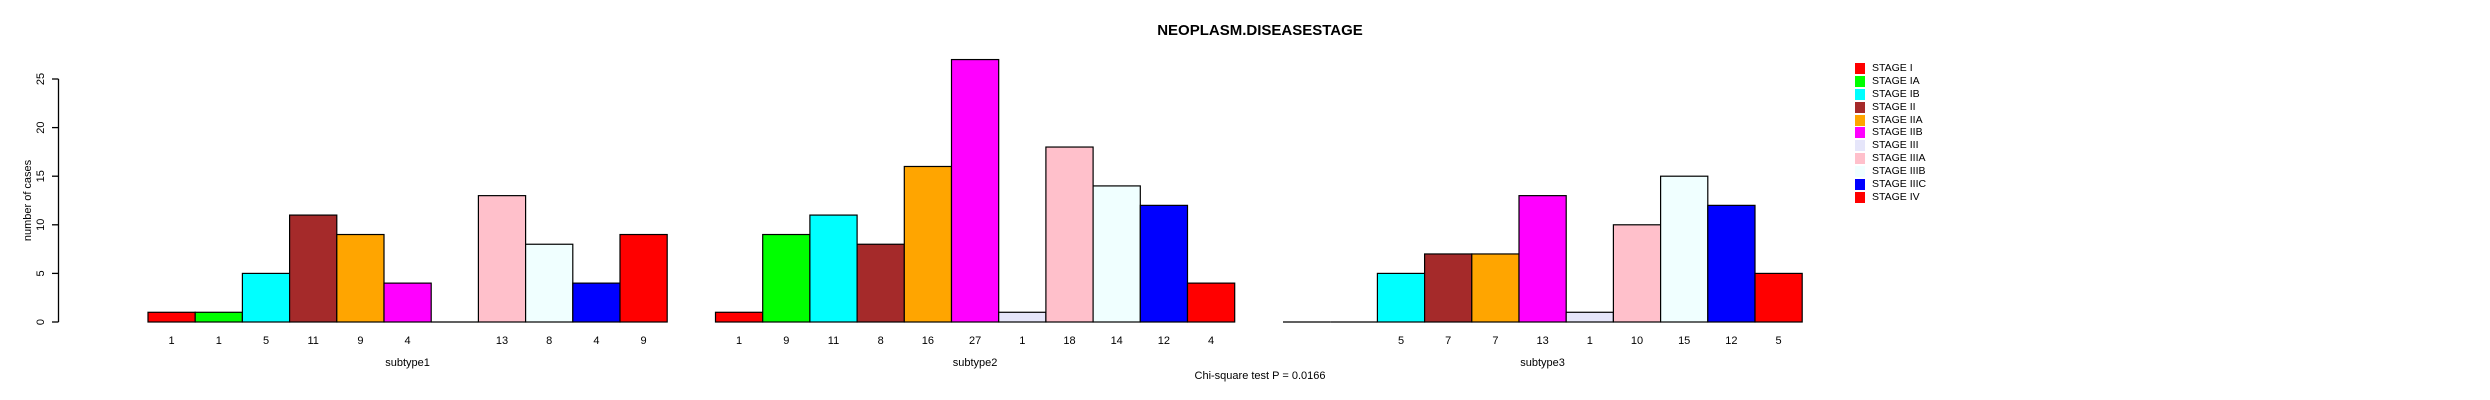  What do you see at coordinates (975, 341) in the screenshot?
I see `bar-value-label: 27` at bounding box center [975, 341].